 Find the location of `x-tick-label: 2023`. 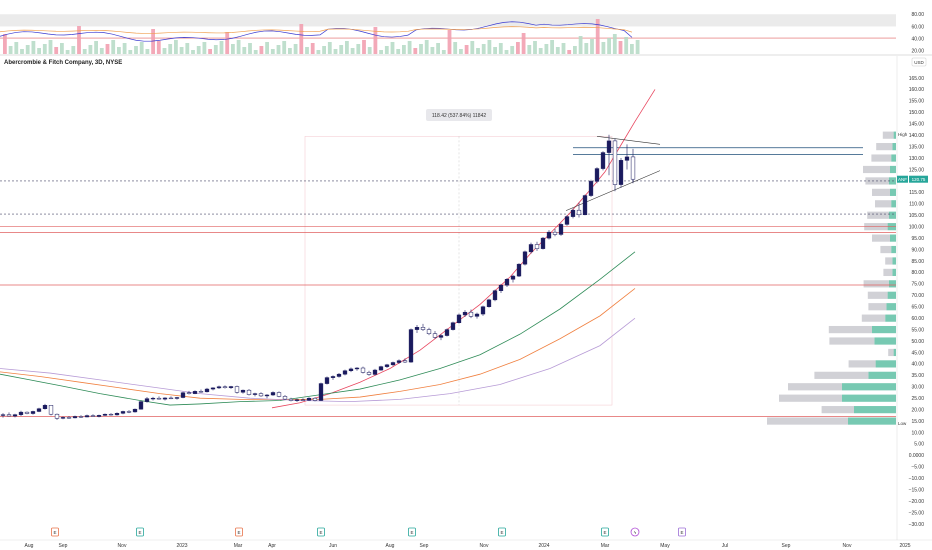

x-tick-label: 2023 is located at coordinates (181, 546).